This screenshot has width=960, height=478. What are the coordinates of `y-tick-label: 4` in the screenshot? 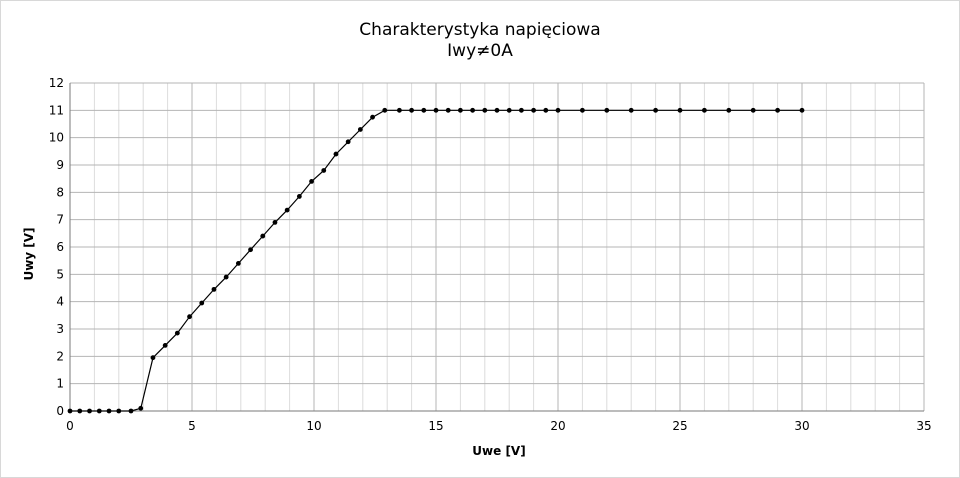 It's located at (60, 302).